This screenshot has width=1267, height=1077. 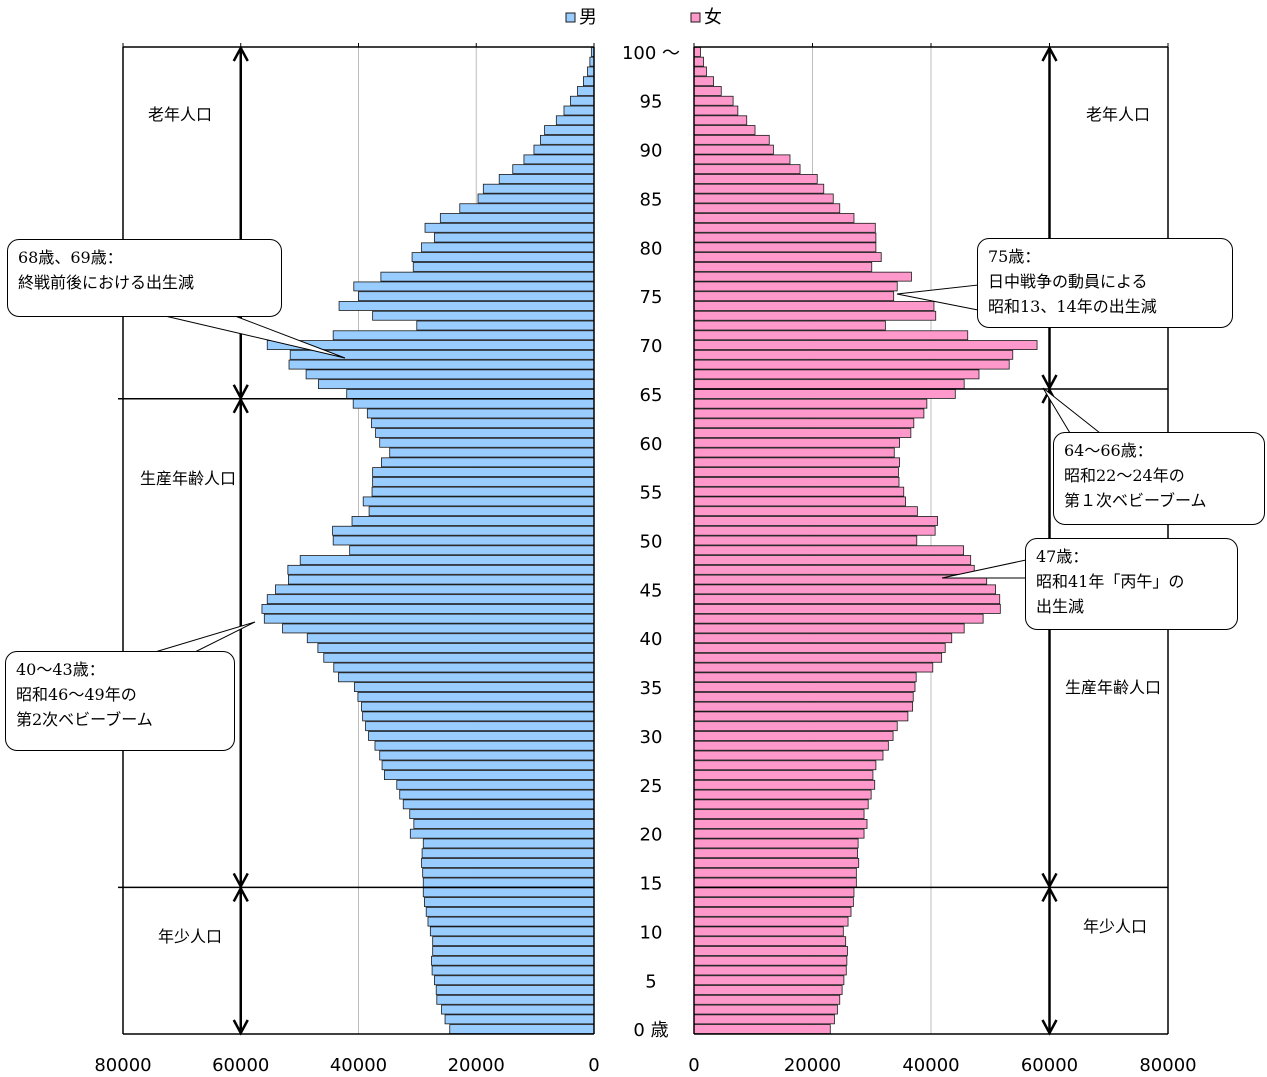 What do you see at coordinates (930, 1065) in the screenshot?
I see `female-x-tick-label: 40000` at bounding box center [930, 1065].